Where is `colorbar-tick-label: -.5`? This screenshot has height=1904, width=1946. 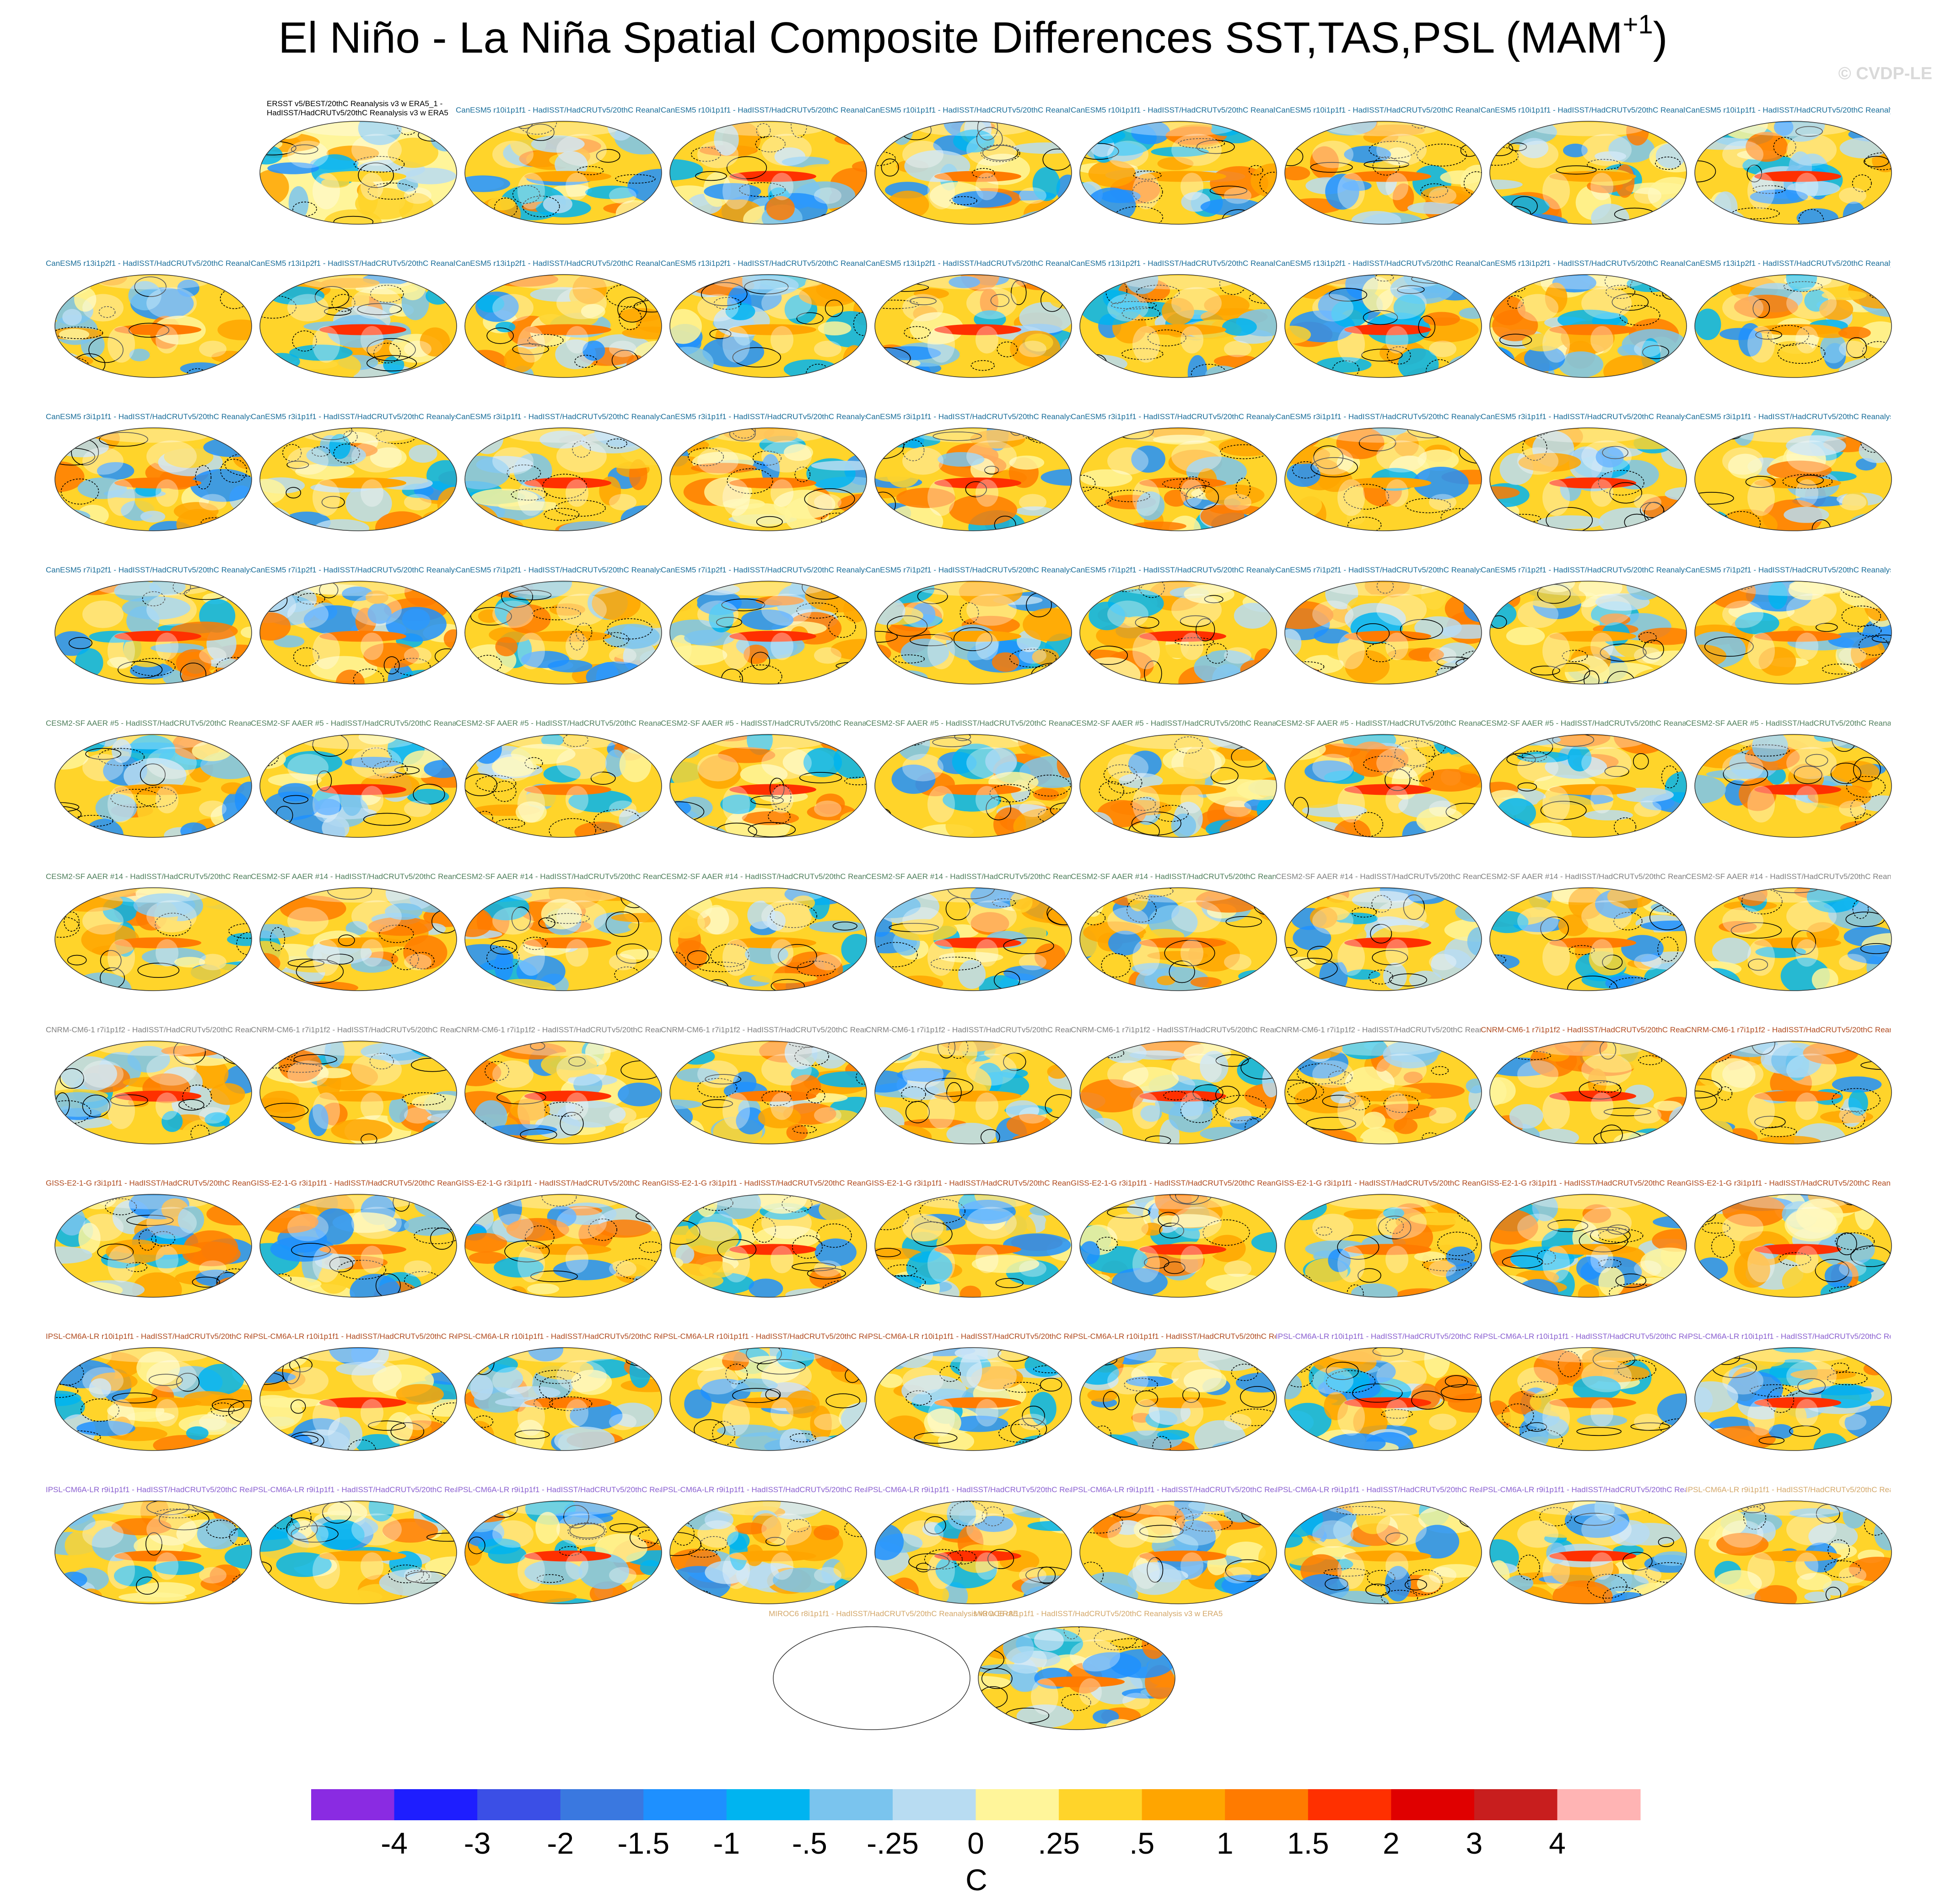 colorbar-tick-label: -.5 is located at coordinates (809, 1843).